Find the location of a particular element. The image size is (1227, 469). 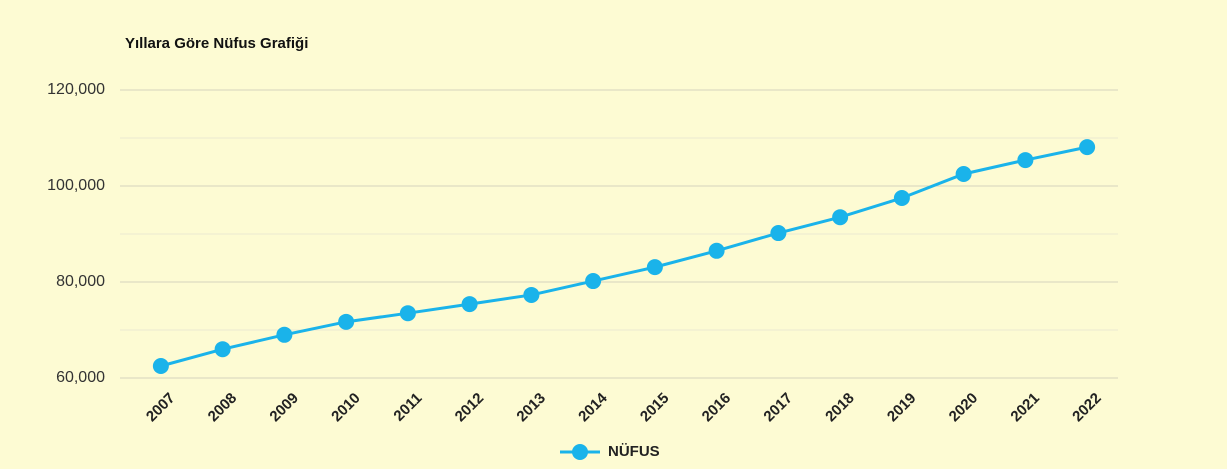

legend-label: NÜFUS is located at coordinates (634, 451).